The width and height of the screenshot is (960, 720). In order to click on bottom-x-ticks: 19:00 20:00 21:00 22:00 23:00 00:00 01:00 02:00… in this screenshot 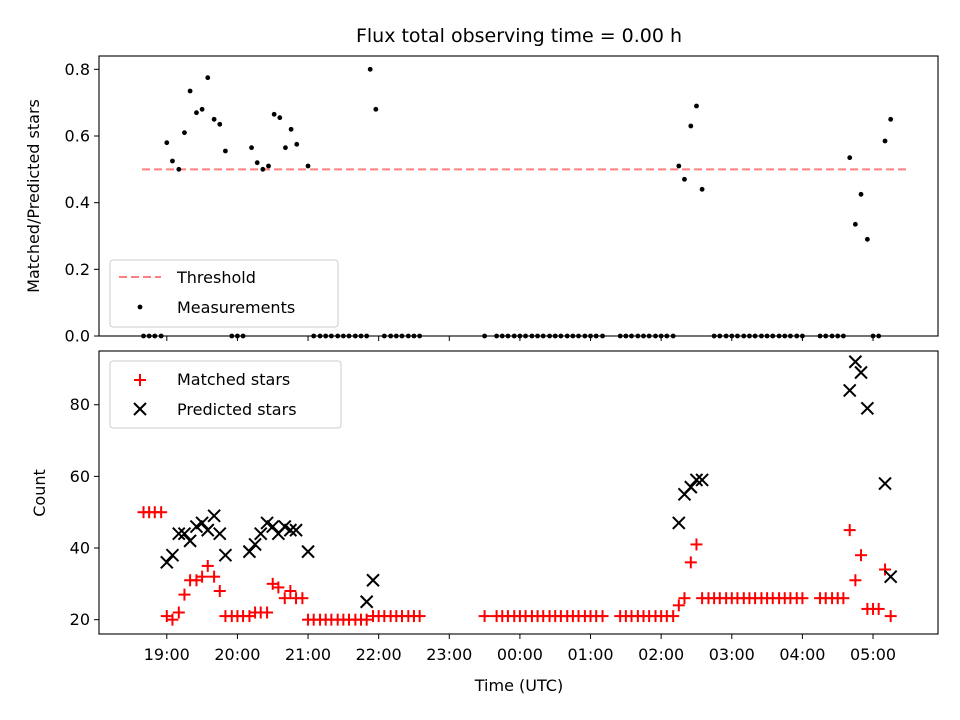, I will do `click(520, 649)`.